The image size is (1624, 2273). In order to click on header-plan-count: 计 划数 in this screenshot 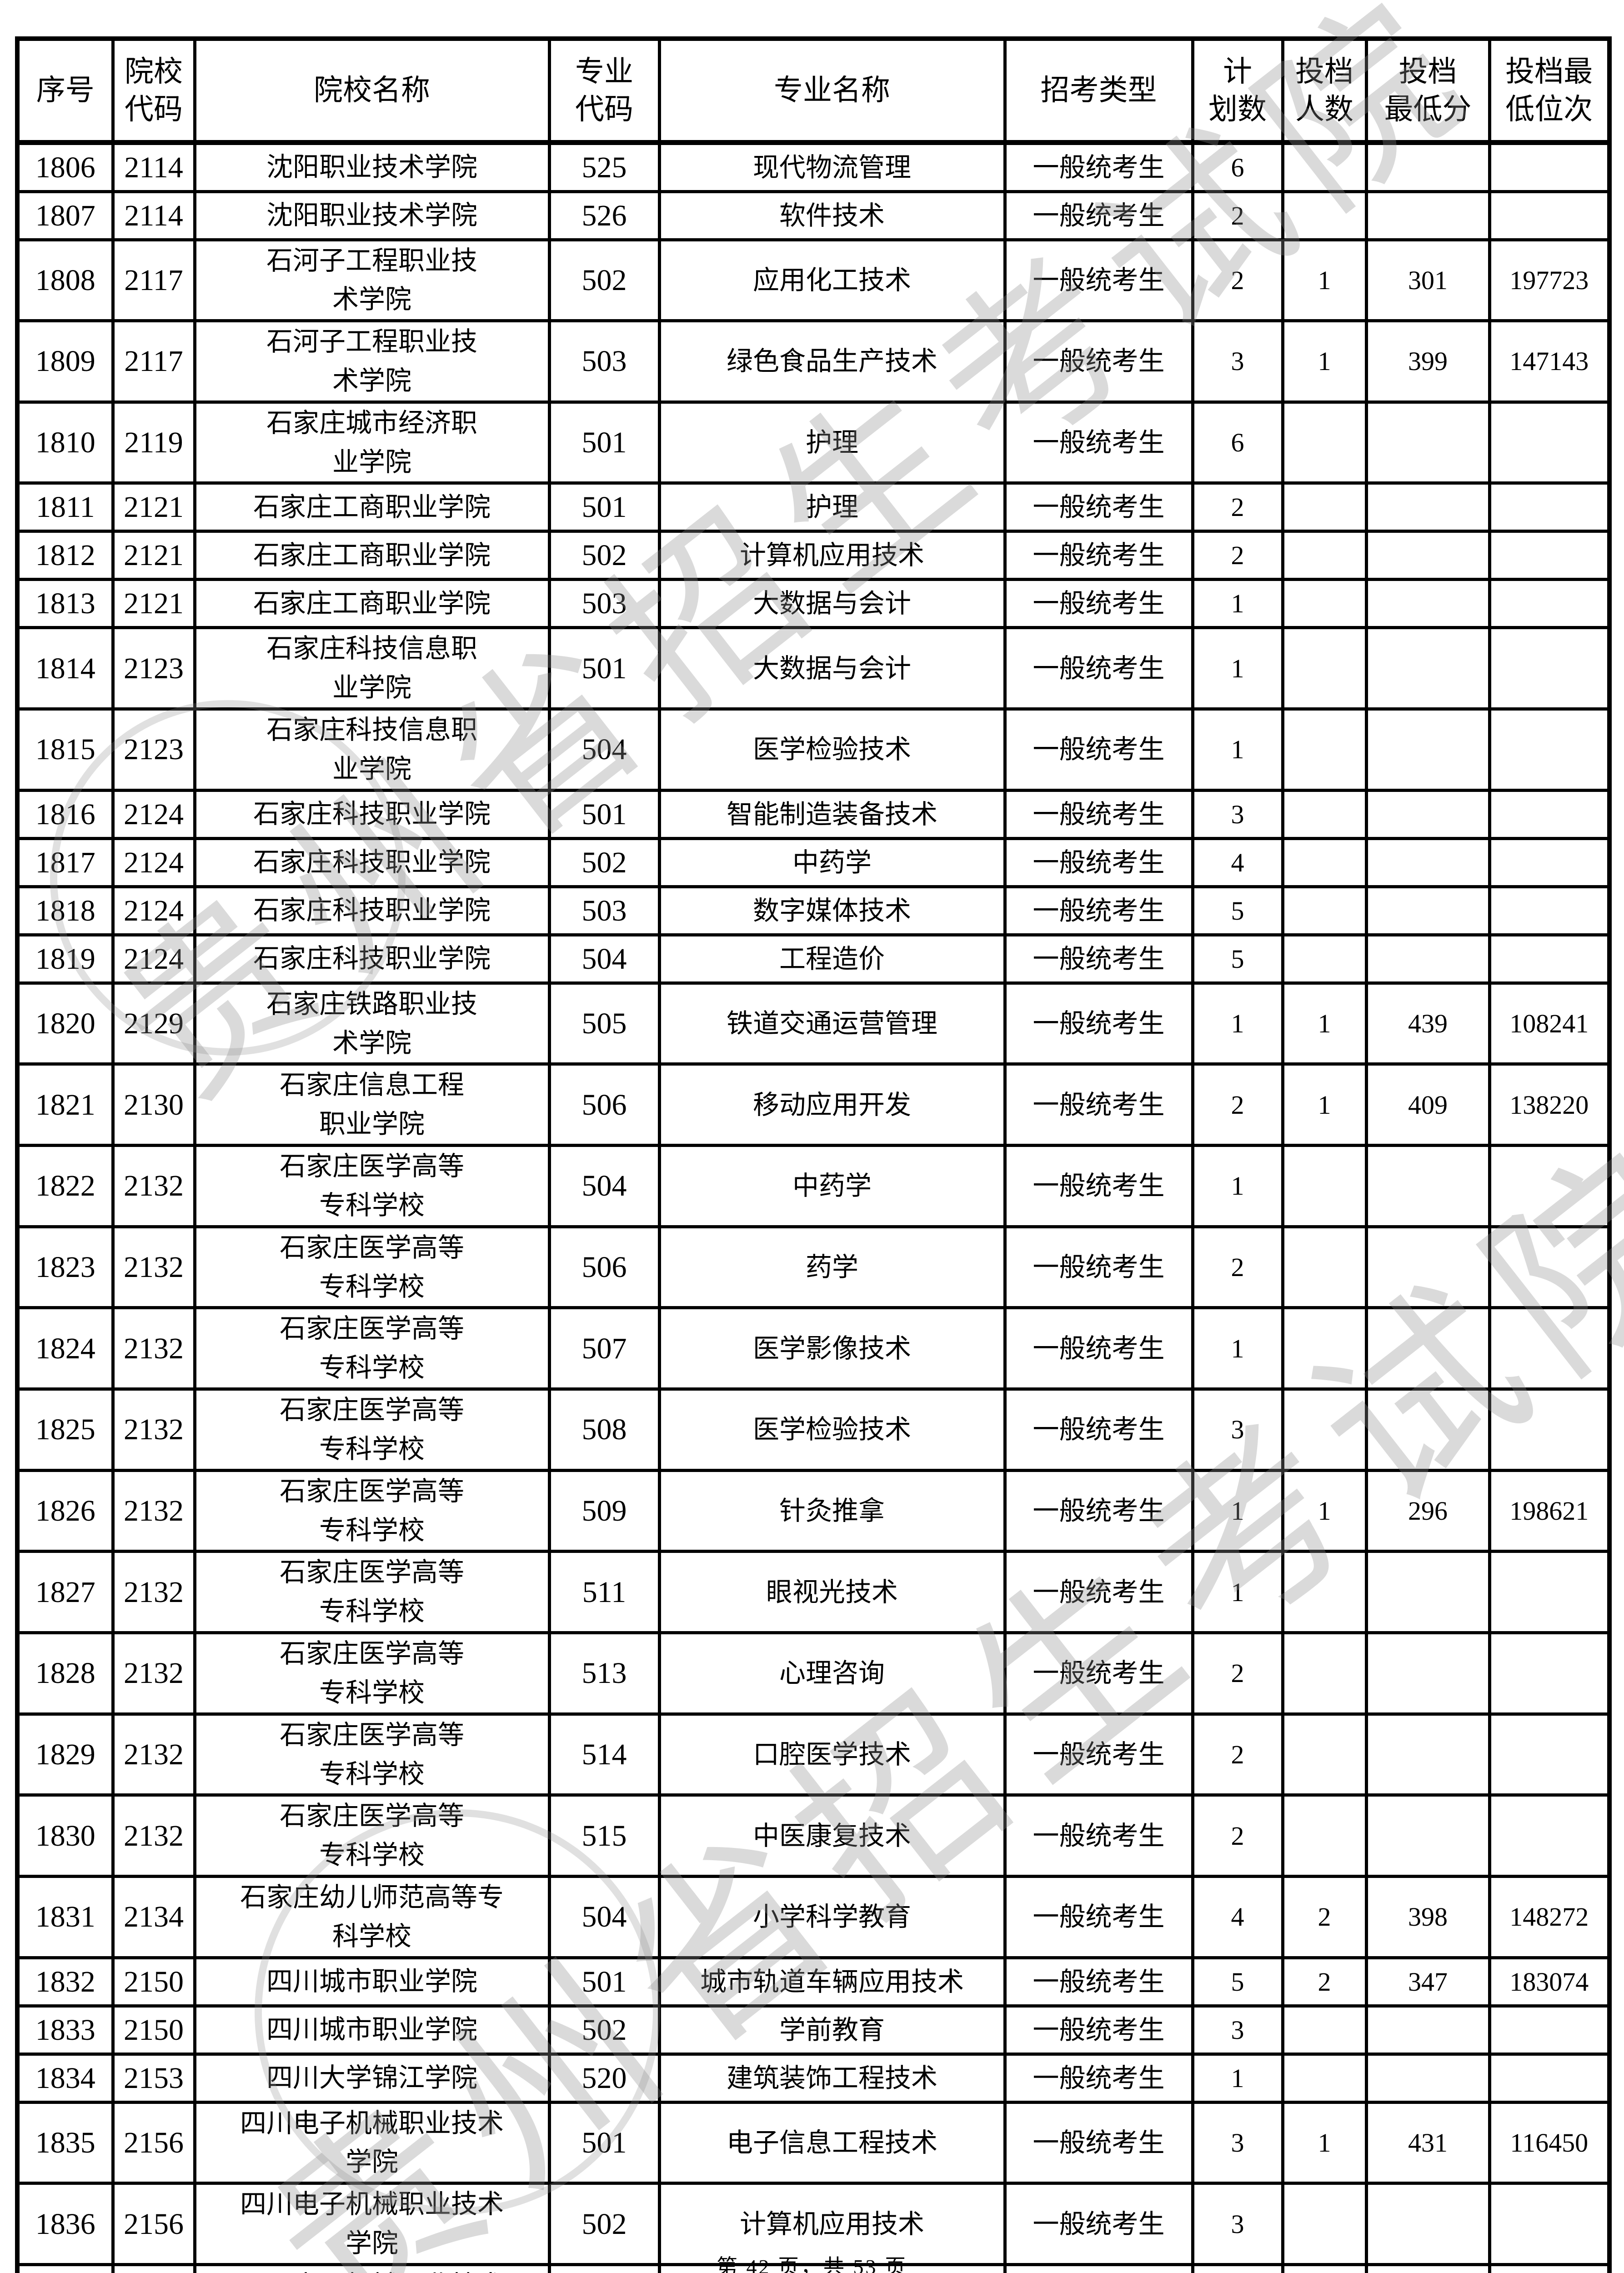, I will do `click(1237, 91)`.